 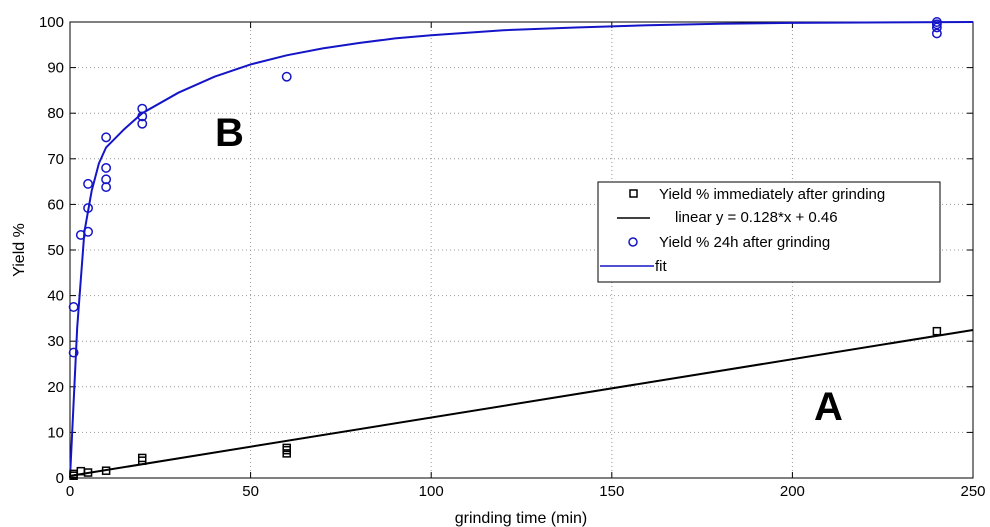 What do you see at coordinates (431, 491) in the screenshot?
I see `x-tick-label: 100` at bounding box center [431, 491].